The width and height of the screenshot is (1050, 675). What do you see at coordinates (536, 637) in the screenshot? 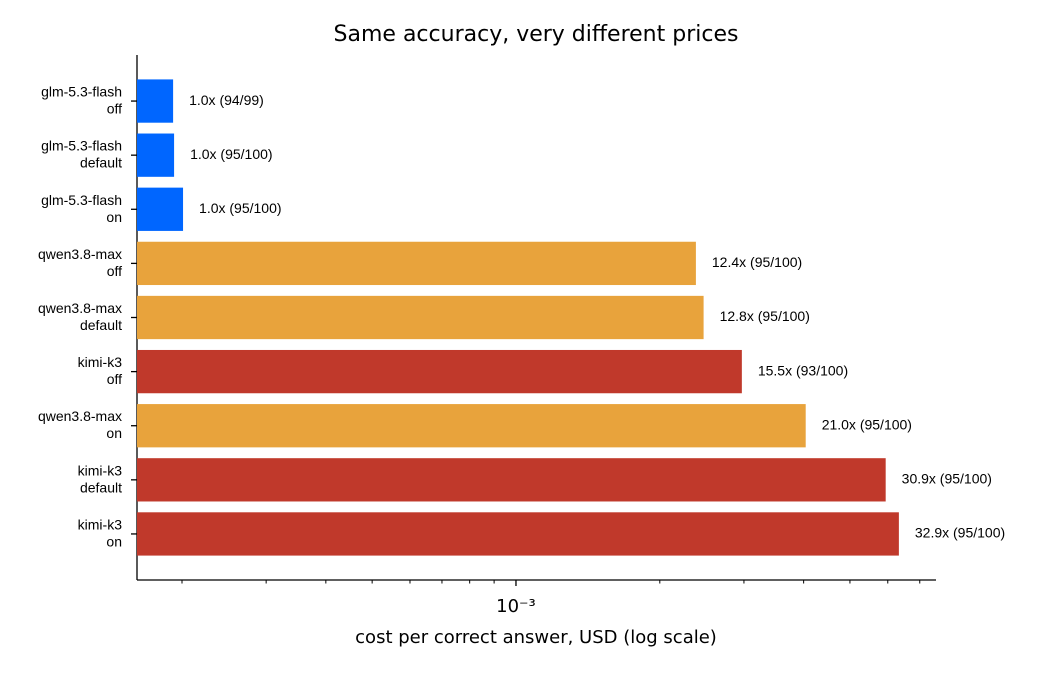
I see `x-axis-label: cost per correct answer, USD (log scale)` at bounding box center [536, 637].